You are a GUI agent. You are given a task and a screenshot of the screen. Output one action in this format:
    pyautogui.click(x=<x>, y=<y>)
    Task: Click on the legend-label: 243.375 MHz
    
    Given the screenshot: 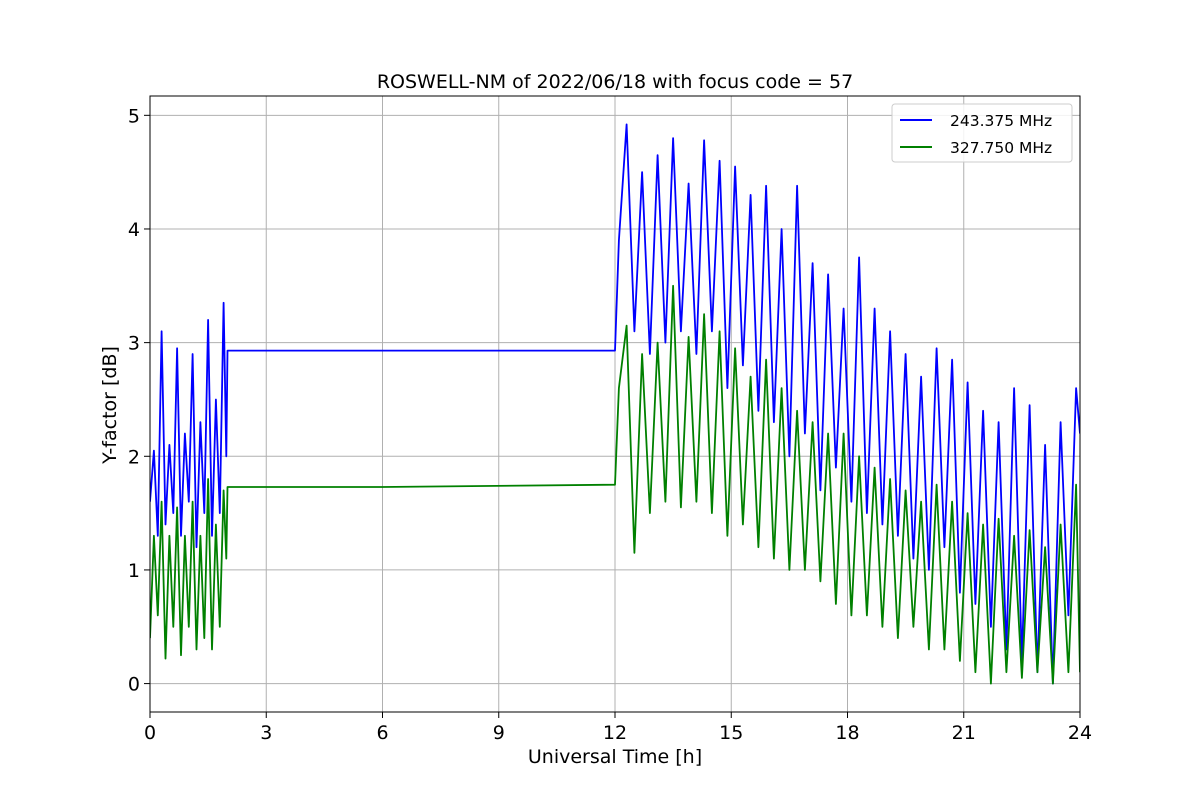 What is the action you would take?
    pyautogui.click(x=1001, y=121)
    